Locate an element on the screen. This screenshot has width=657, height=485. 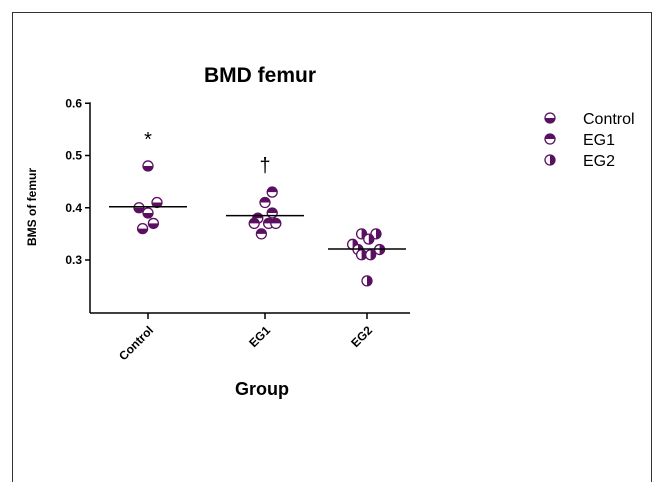
legend-label: EG2 is located at coordinates (599, 161).